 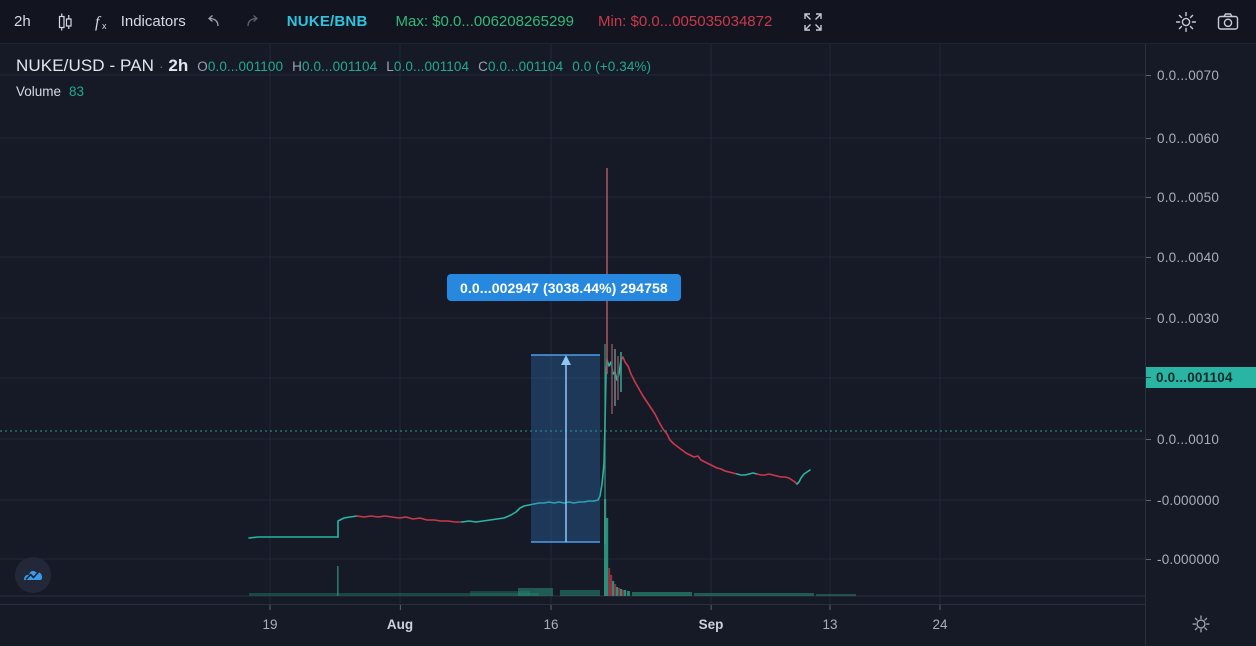 I want to click on undo-button, so click(x=214, y=22).